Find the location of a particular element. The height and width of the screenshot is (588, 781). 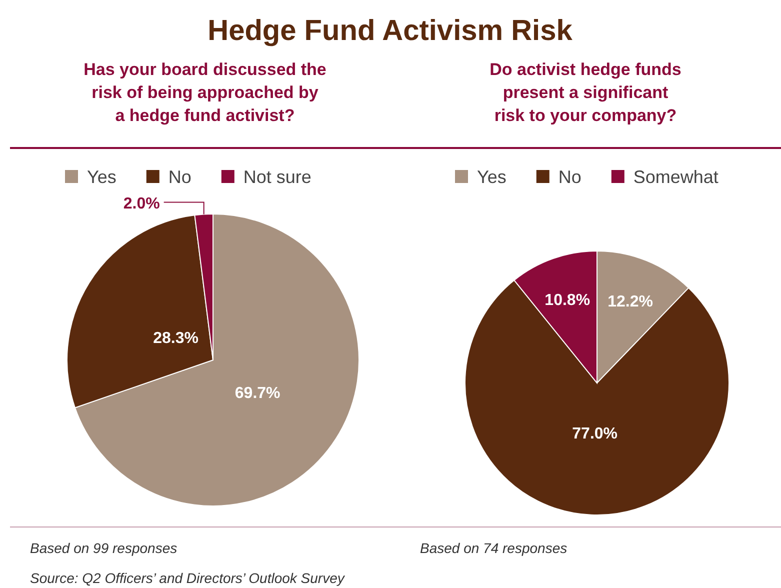

legend-label: Not sure is located at coordinates (277, 177).